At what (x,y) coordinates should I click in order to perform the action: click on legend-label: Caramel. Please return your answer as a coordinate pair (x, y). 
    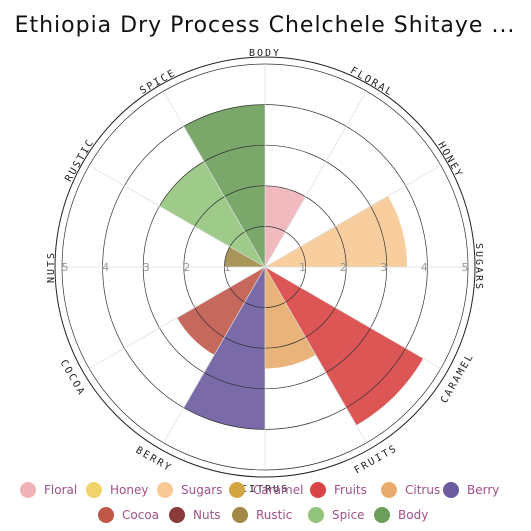
    Looking at the image, I should click on (278, 490).